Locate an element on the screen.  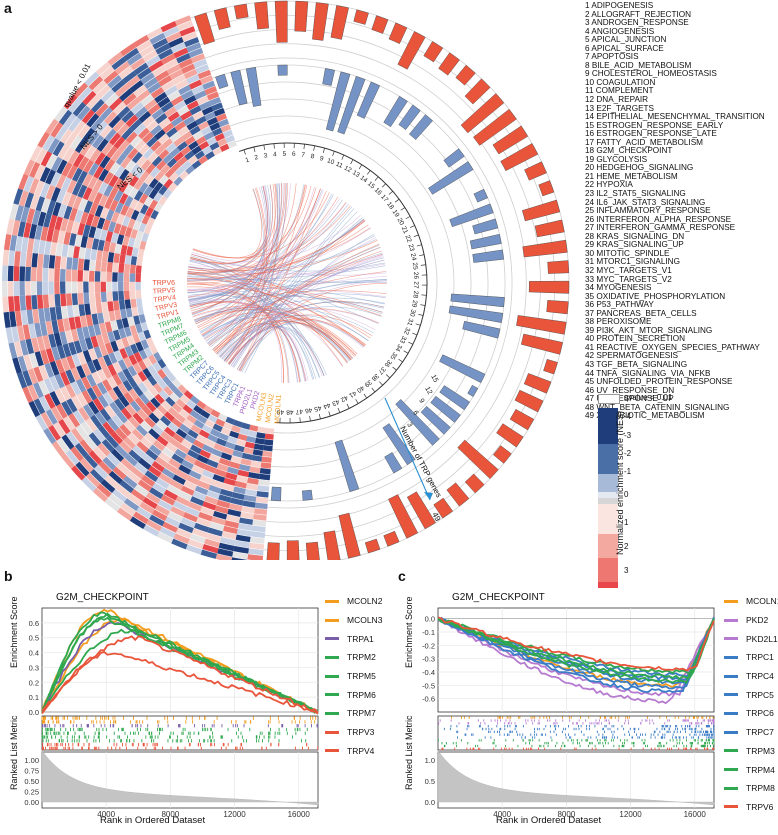
legend-label: TRPV3 is located at coordinates (360, 732).